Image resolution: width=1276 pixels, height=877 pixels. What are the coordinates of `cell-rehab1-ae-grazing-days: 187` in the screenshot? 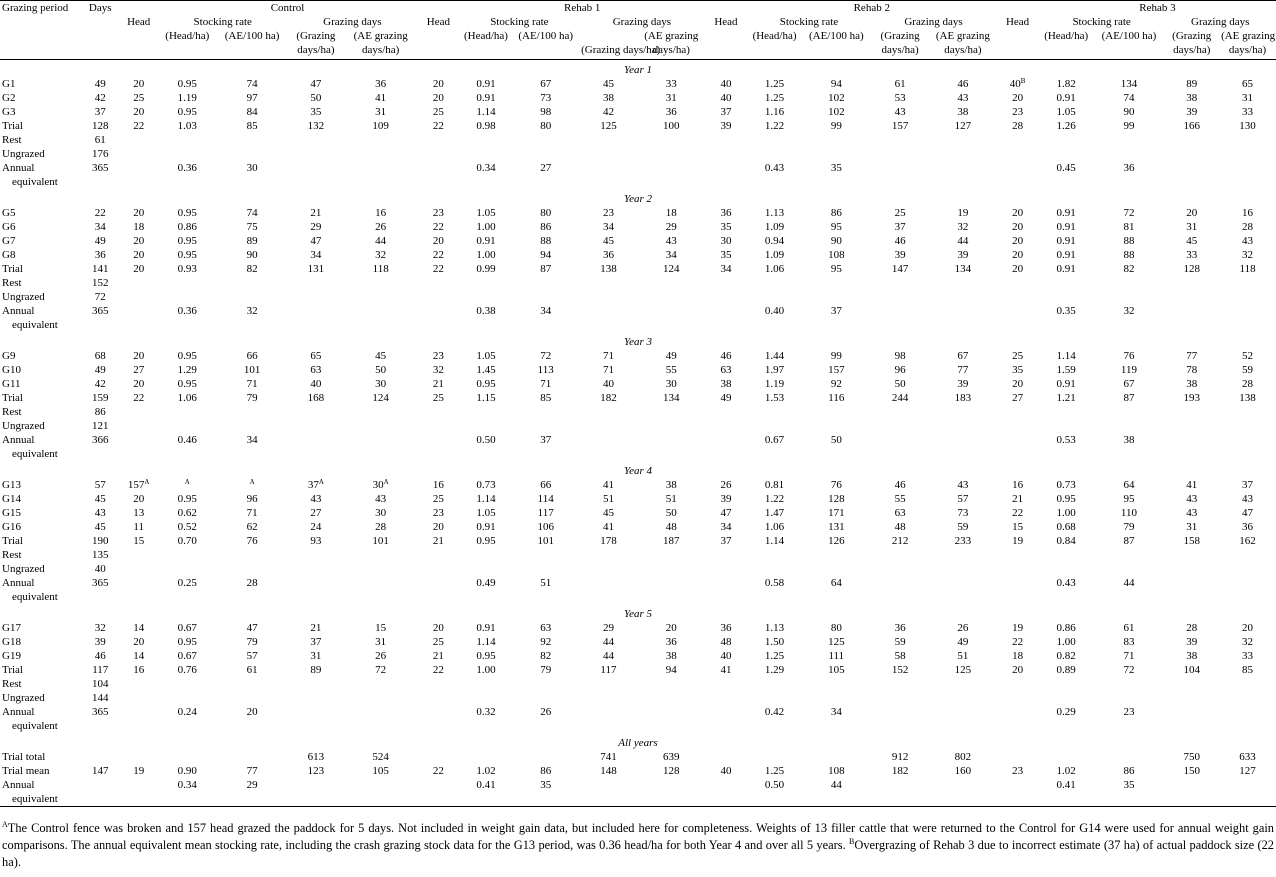 It's located at (671, 541).